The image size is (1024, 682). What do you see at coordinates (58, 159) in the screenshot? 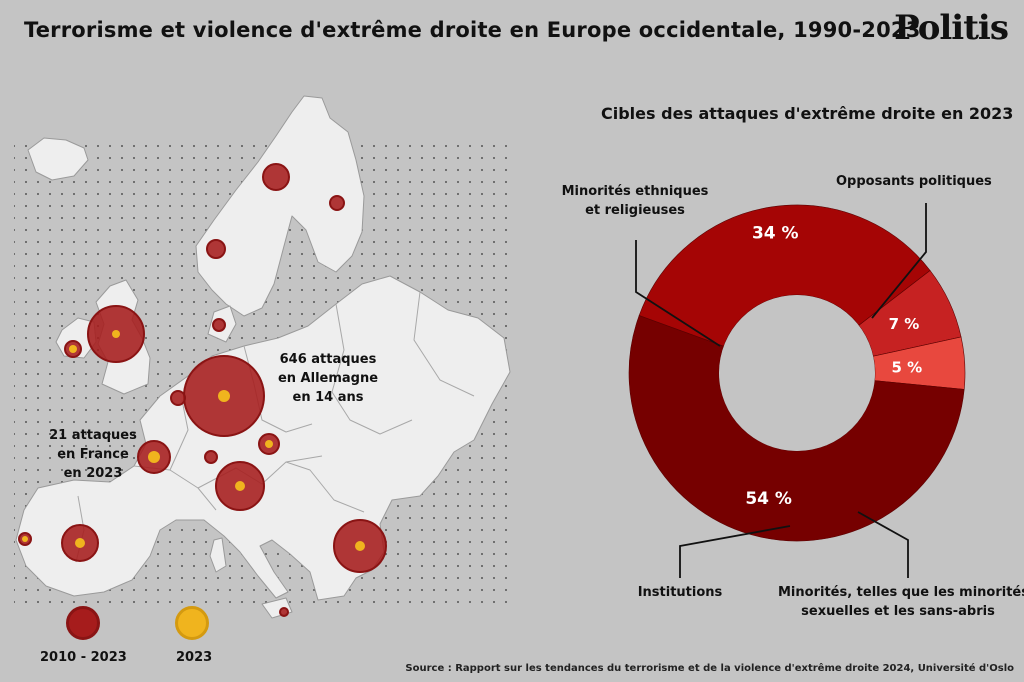
I see `land-iceland` at bounding box center [58, 159].